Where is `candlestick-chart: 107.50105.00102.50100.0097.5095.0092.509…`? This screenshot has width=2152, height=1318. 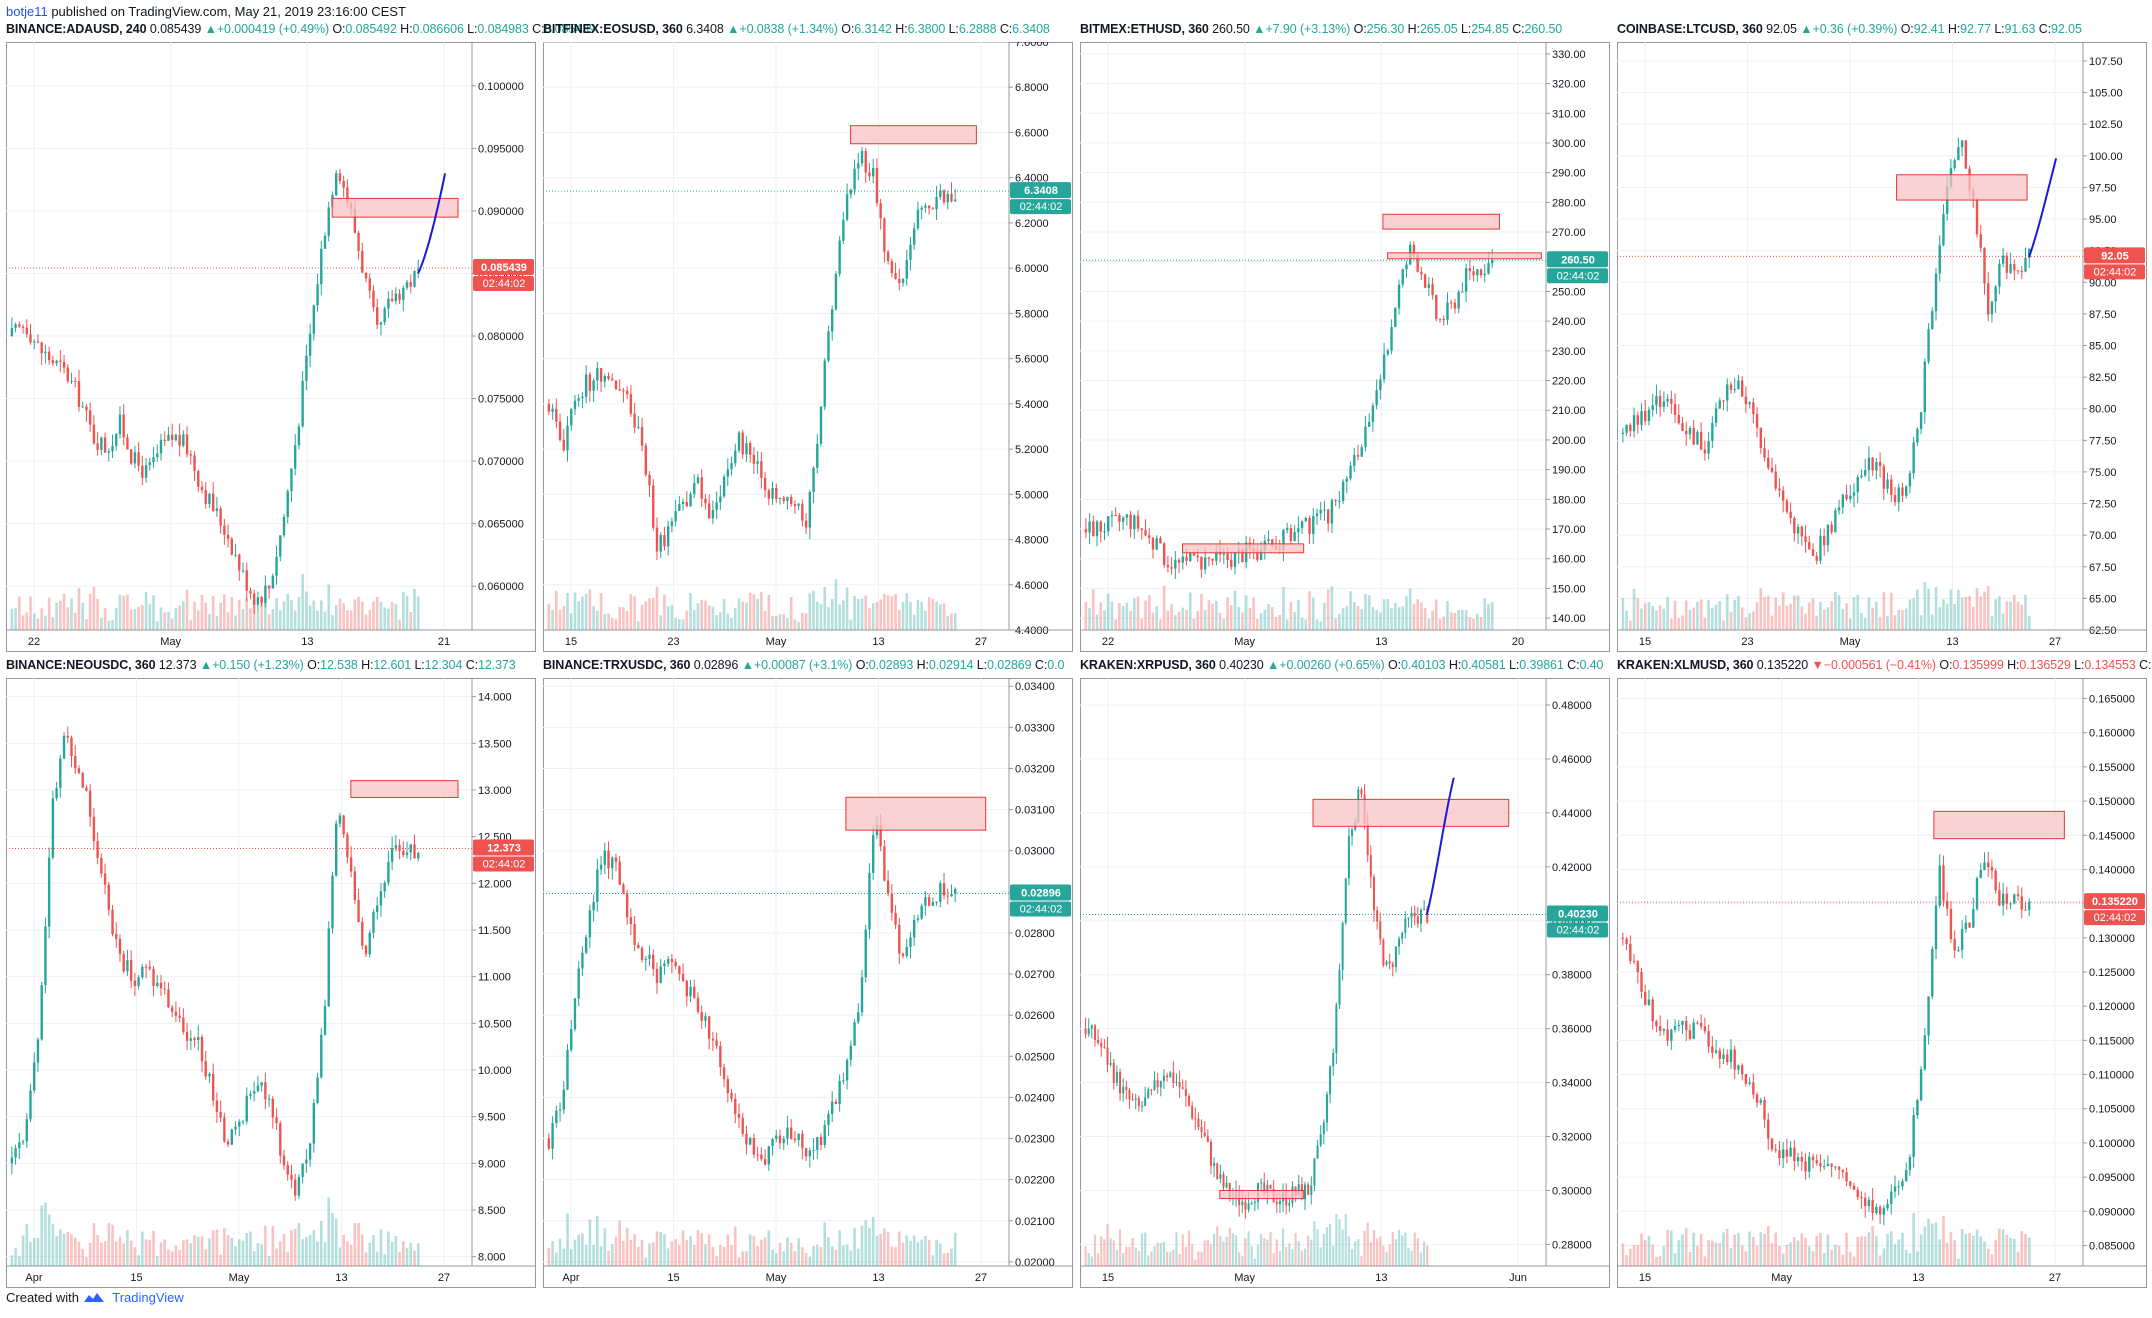 candlestick-chart: 107.50105.00102.50100.0097.5095.0092.509… is located at coordinates (1882, 347).